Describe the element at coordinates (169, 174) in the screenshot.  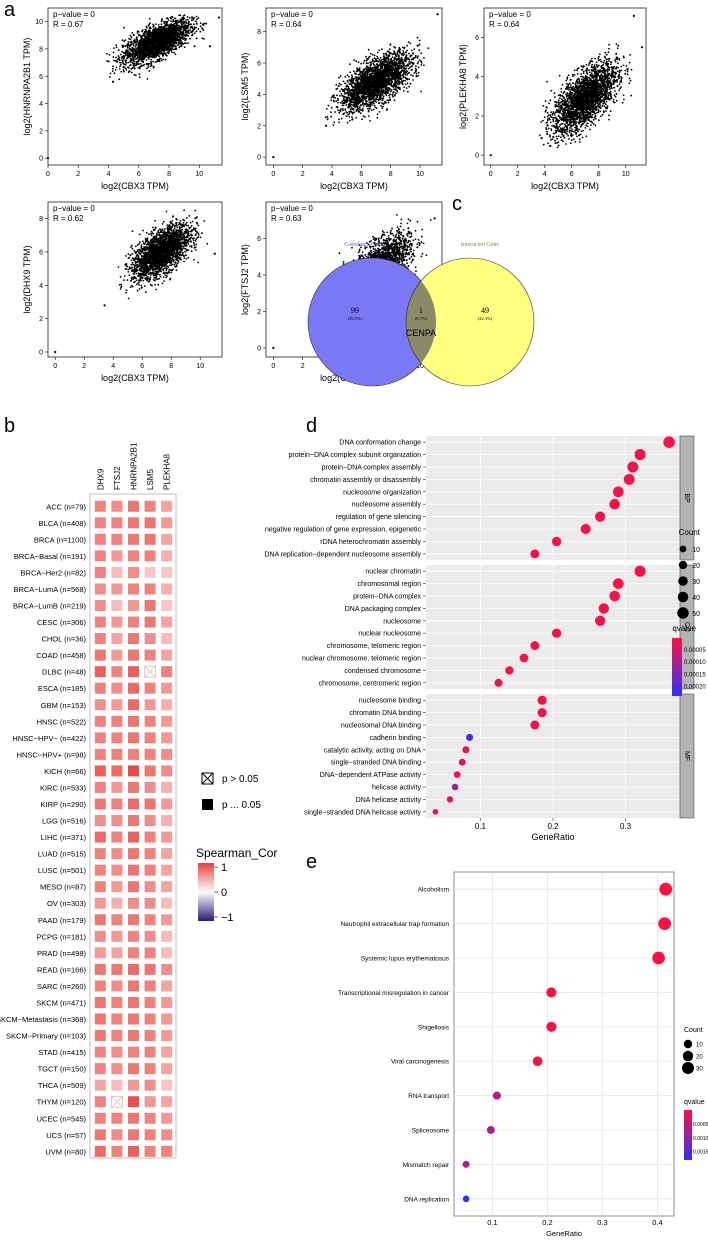
I see `x-tick-label: 8` at that location.